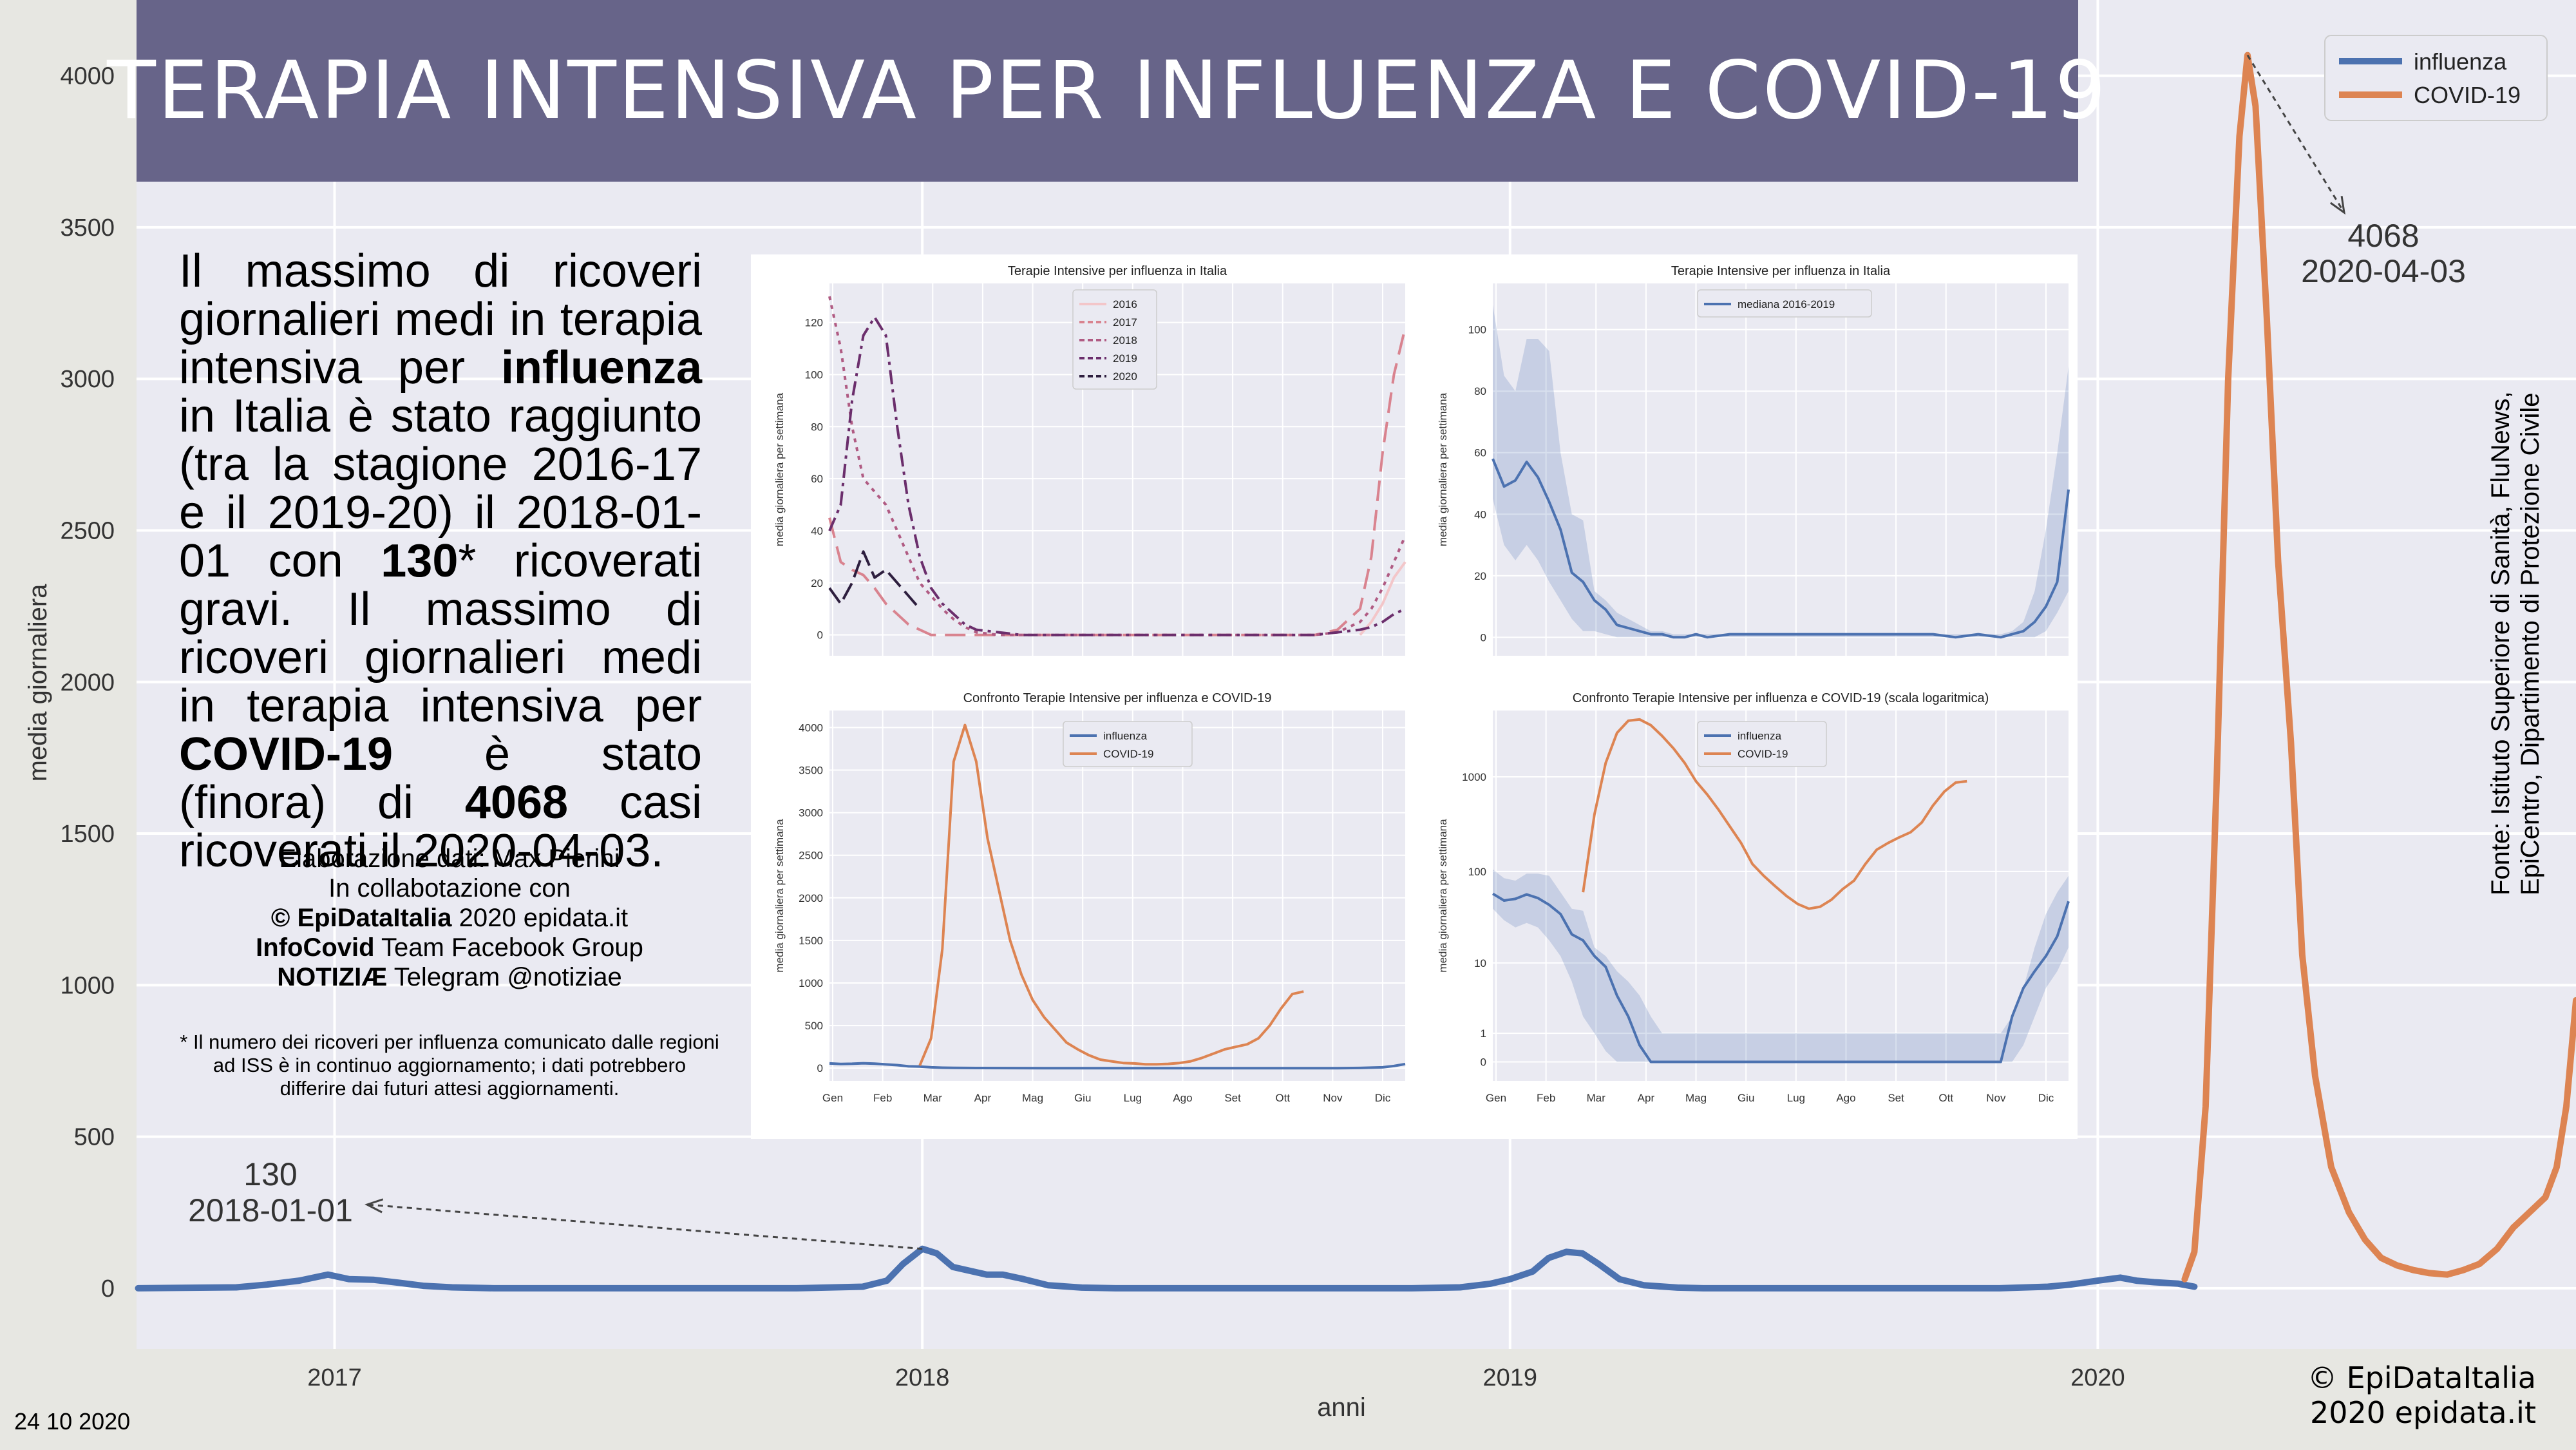 This screenshot has width=2576, height=1450. I want to click on subplot-x-tick-label: Nov, so click(1333, 1098).